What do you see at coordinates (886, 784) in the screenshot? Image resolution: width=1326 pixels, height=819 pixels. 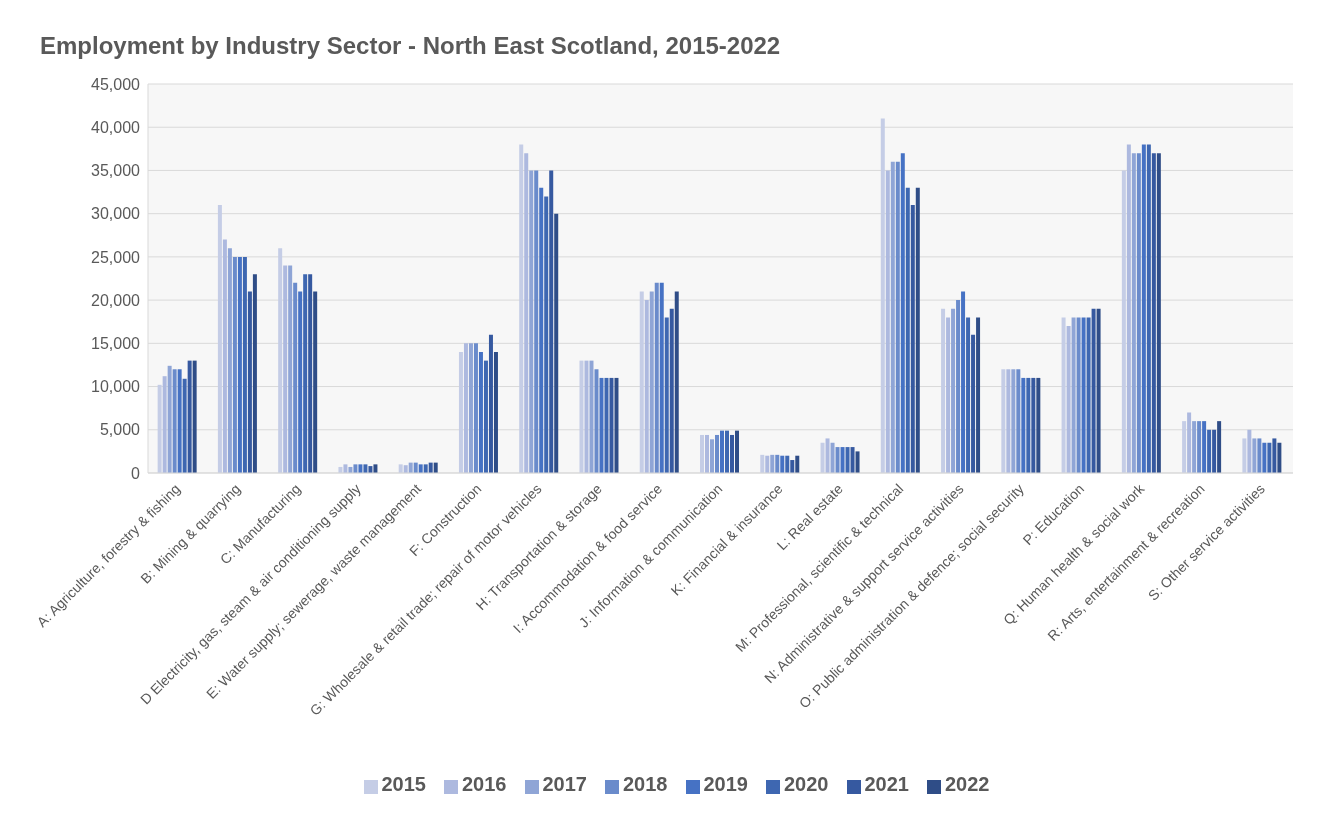 I see `legend-label: 2021` at bounding box center [886, 784].